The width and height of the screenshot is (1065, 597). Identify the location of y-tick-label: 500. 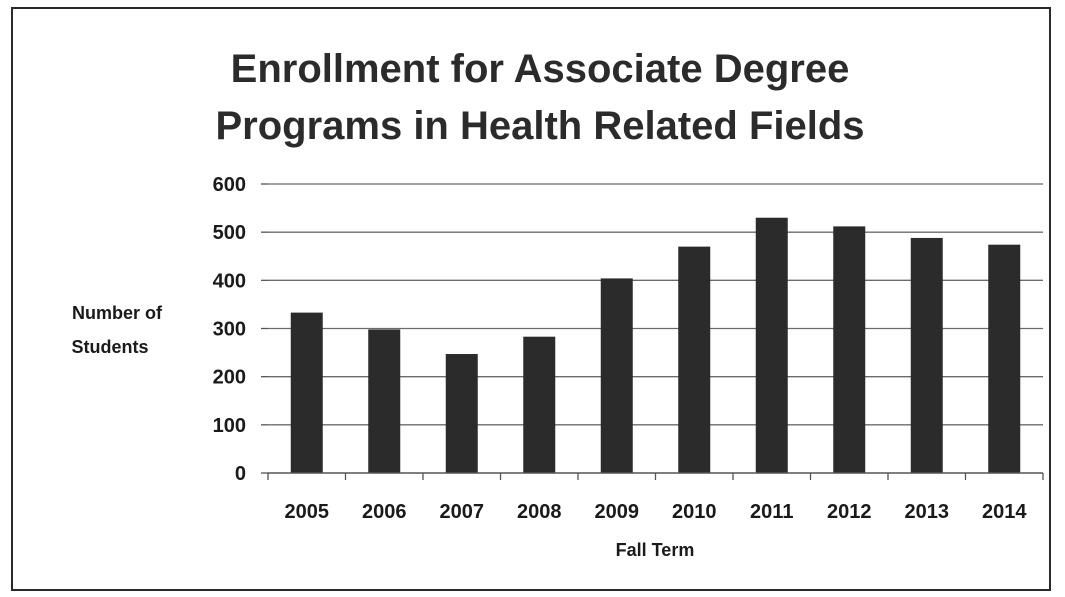
(229, 233).